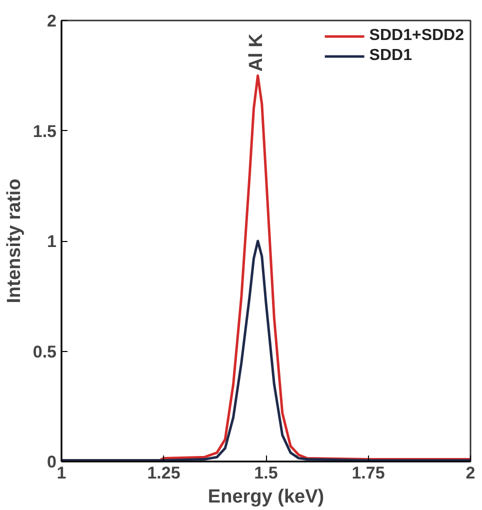 Image resolution: width=482 pixels, height=510 pixels. What do you see at coordinates (52, 241) in the screenshot?
I see `y-tick-label: 1` at bounding box center [52, 241].